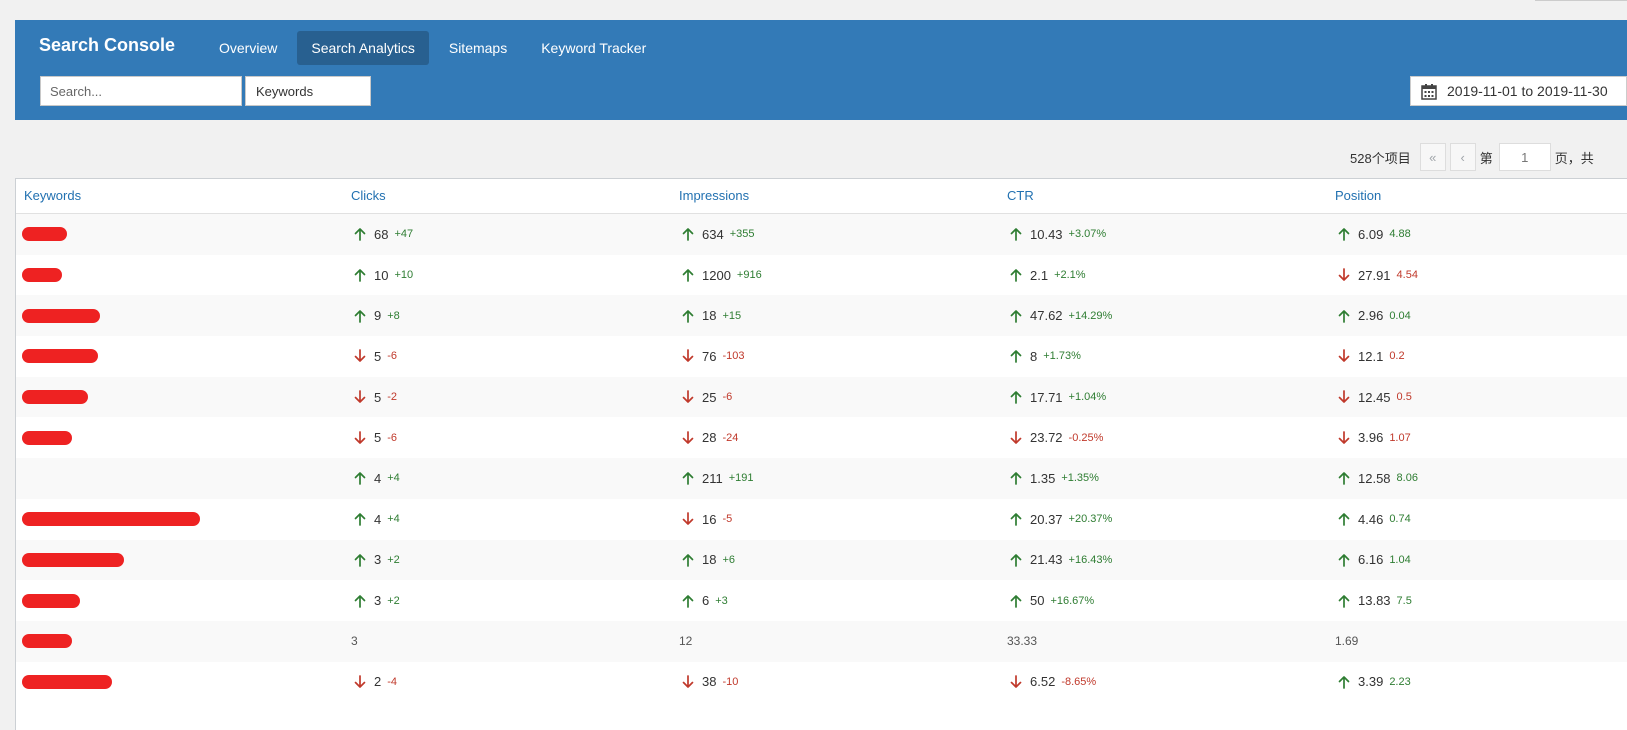 The width and height of the screenshot is (1627, 730). What do you see at coordinates (1400, 234) in the screenshot?
I see `position-change: 4.88` at bounding box center [1400, 234].